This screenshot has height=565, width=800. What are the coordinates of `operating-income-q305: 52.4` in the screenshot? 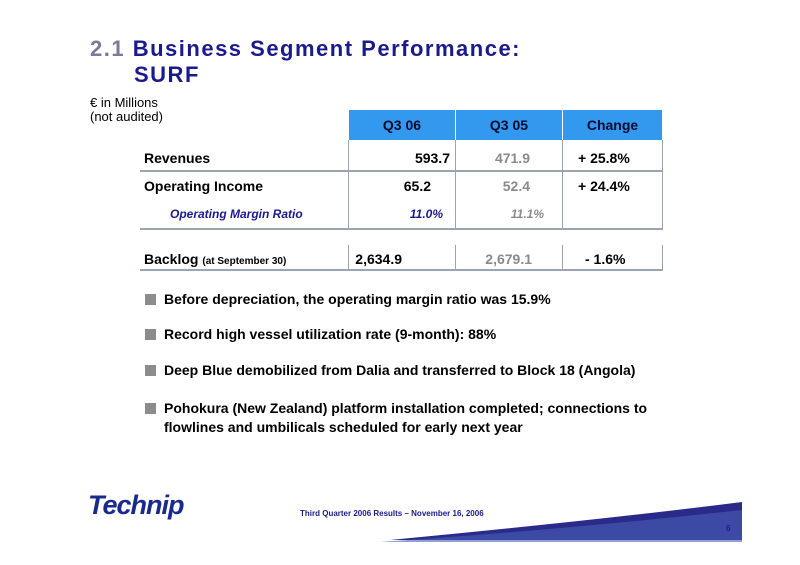 It's located at (516, 186).